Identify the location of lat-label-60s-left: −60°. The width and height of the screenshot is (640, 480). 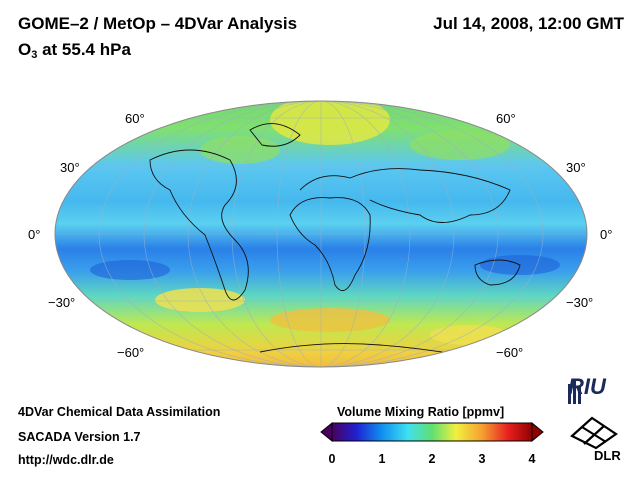
(131, 352).